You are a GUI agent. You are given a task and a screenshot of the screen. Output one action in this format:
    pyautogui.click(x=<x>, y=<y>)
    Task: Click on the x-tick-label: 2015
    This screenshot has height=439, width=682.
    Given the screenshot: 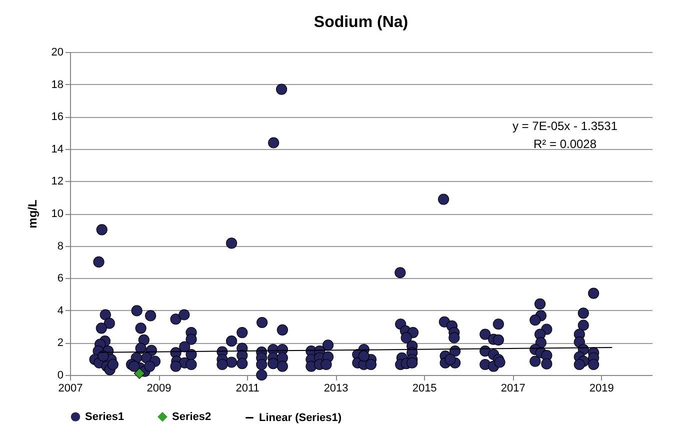 What is the action you would take?
    pyautogui.click(x=424, y=388)
    